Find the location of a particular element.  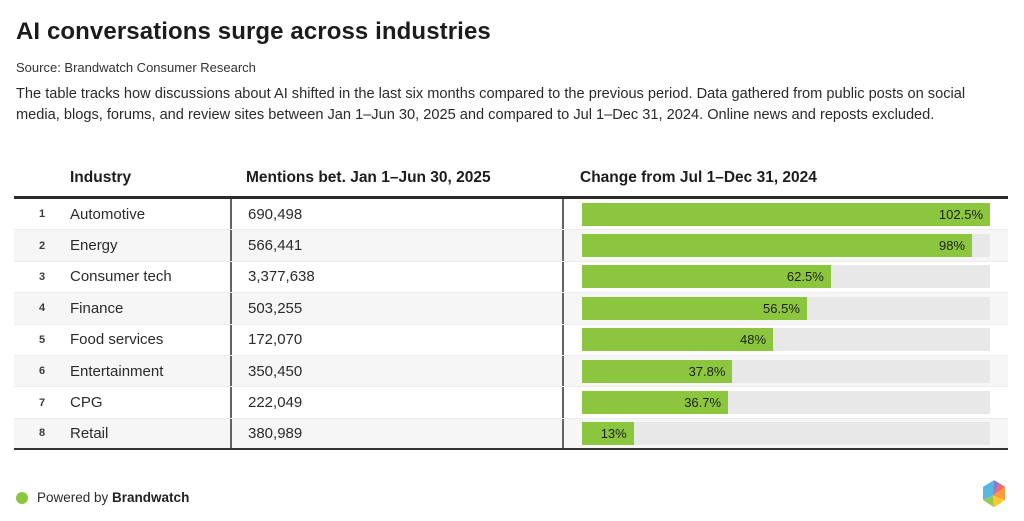

change-bar-label: 56.5% is located at coordinates (781, 308).